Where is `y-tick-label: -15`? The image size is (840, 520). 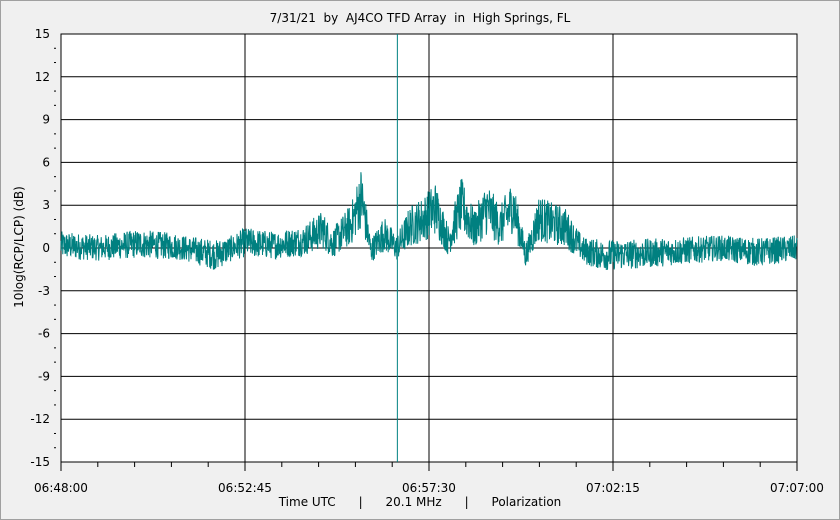
y-tick-label: -15 is located at coordinates (40, 462).